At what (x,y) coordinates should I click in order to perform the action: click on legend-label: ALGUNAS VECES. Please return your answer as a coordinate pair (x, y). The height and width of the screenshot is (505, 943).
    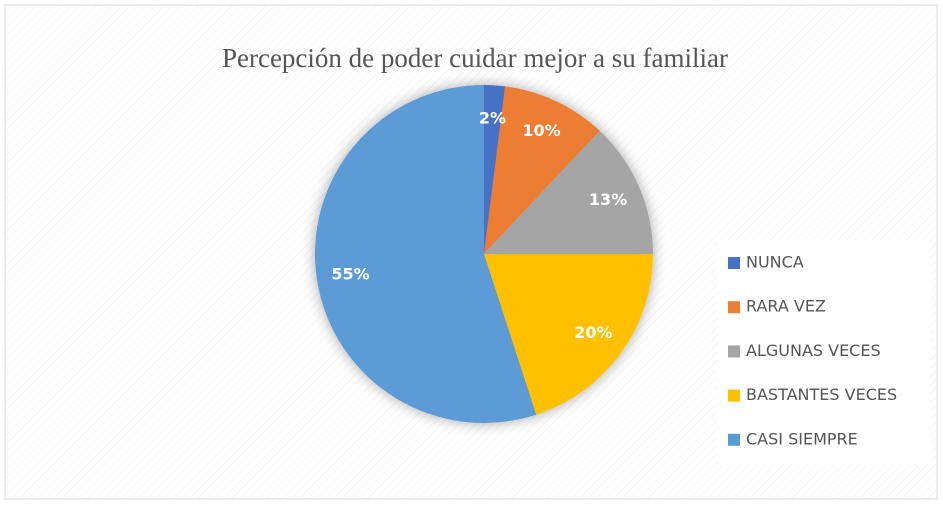
    Looking at the image, I should click on (813, 350).